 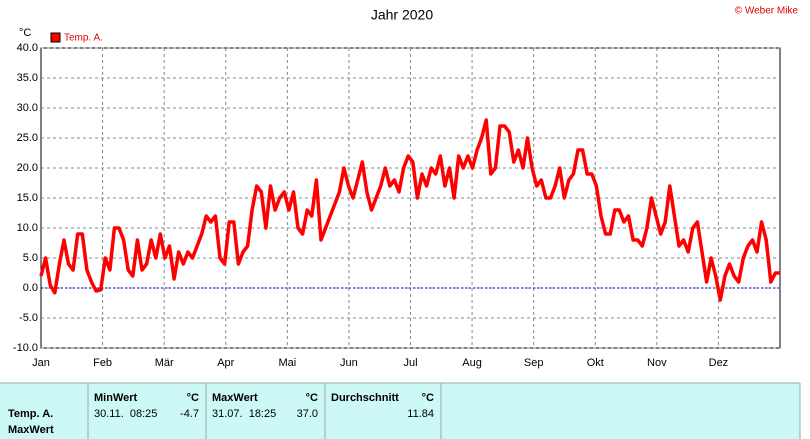 I want to click on y-tick-label: -5.0, so click(x=28, y=318).